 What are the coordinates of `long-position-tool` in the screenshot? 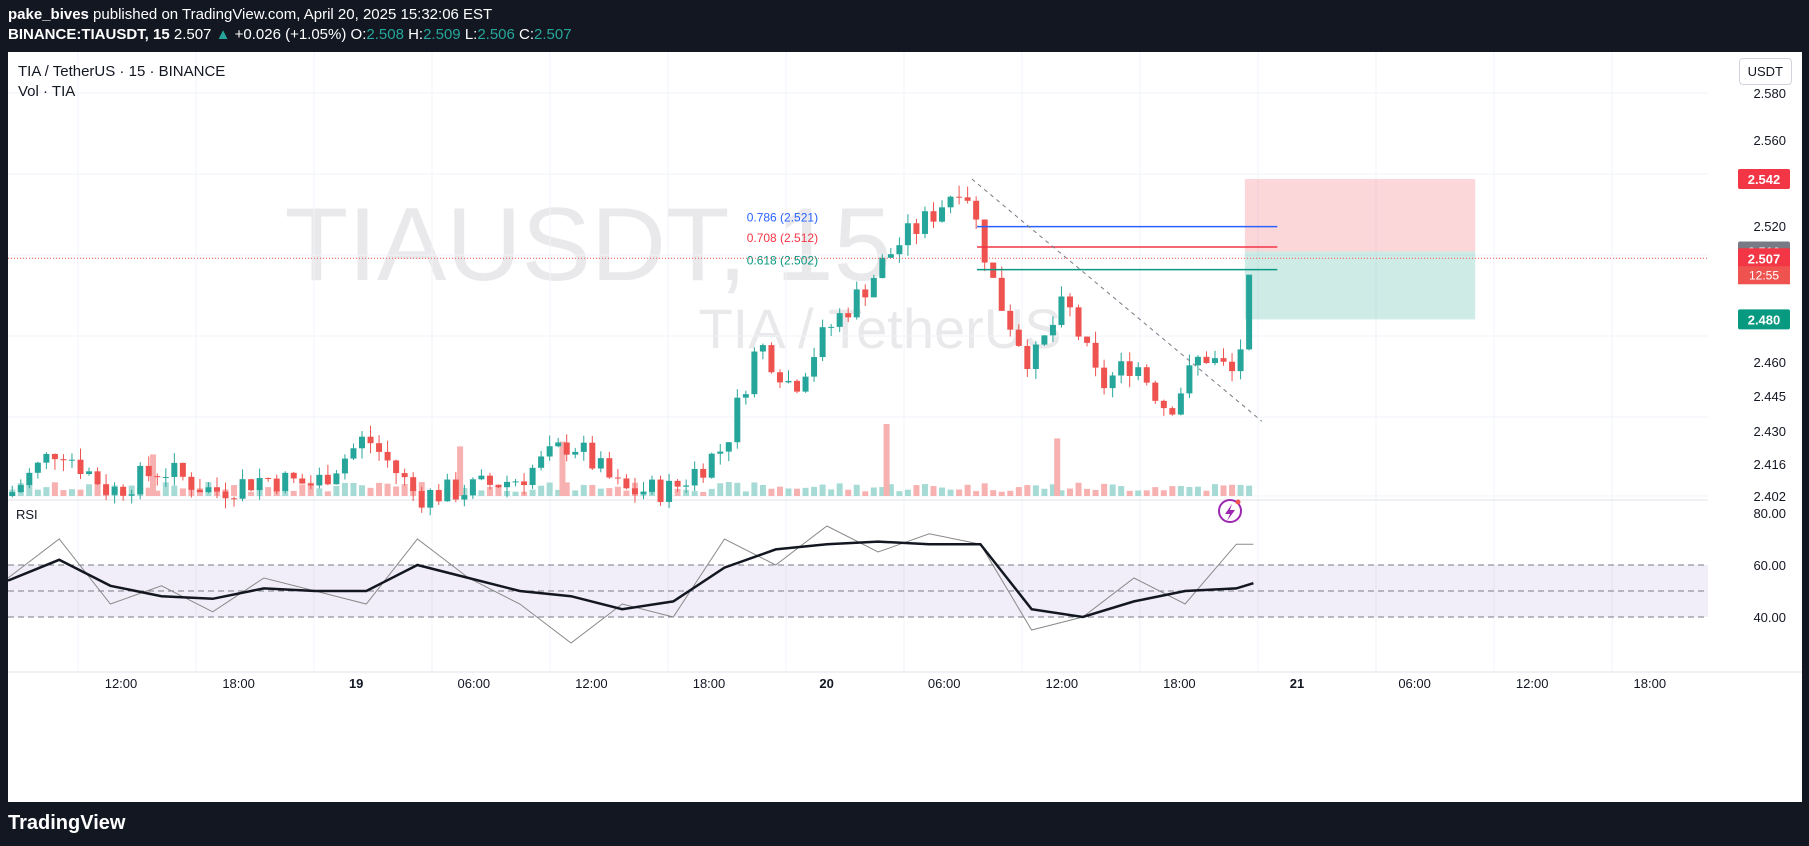 It's located at (1360, 249).